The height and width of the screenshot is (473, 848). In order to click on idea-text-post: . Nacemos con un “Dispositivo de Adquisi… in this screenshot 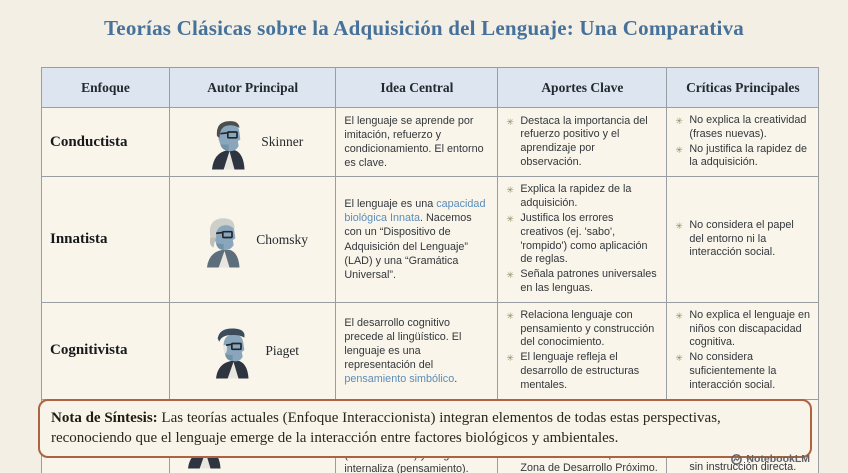, I will do `click(408, 246)`.